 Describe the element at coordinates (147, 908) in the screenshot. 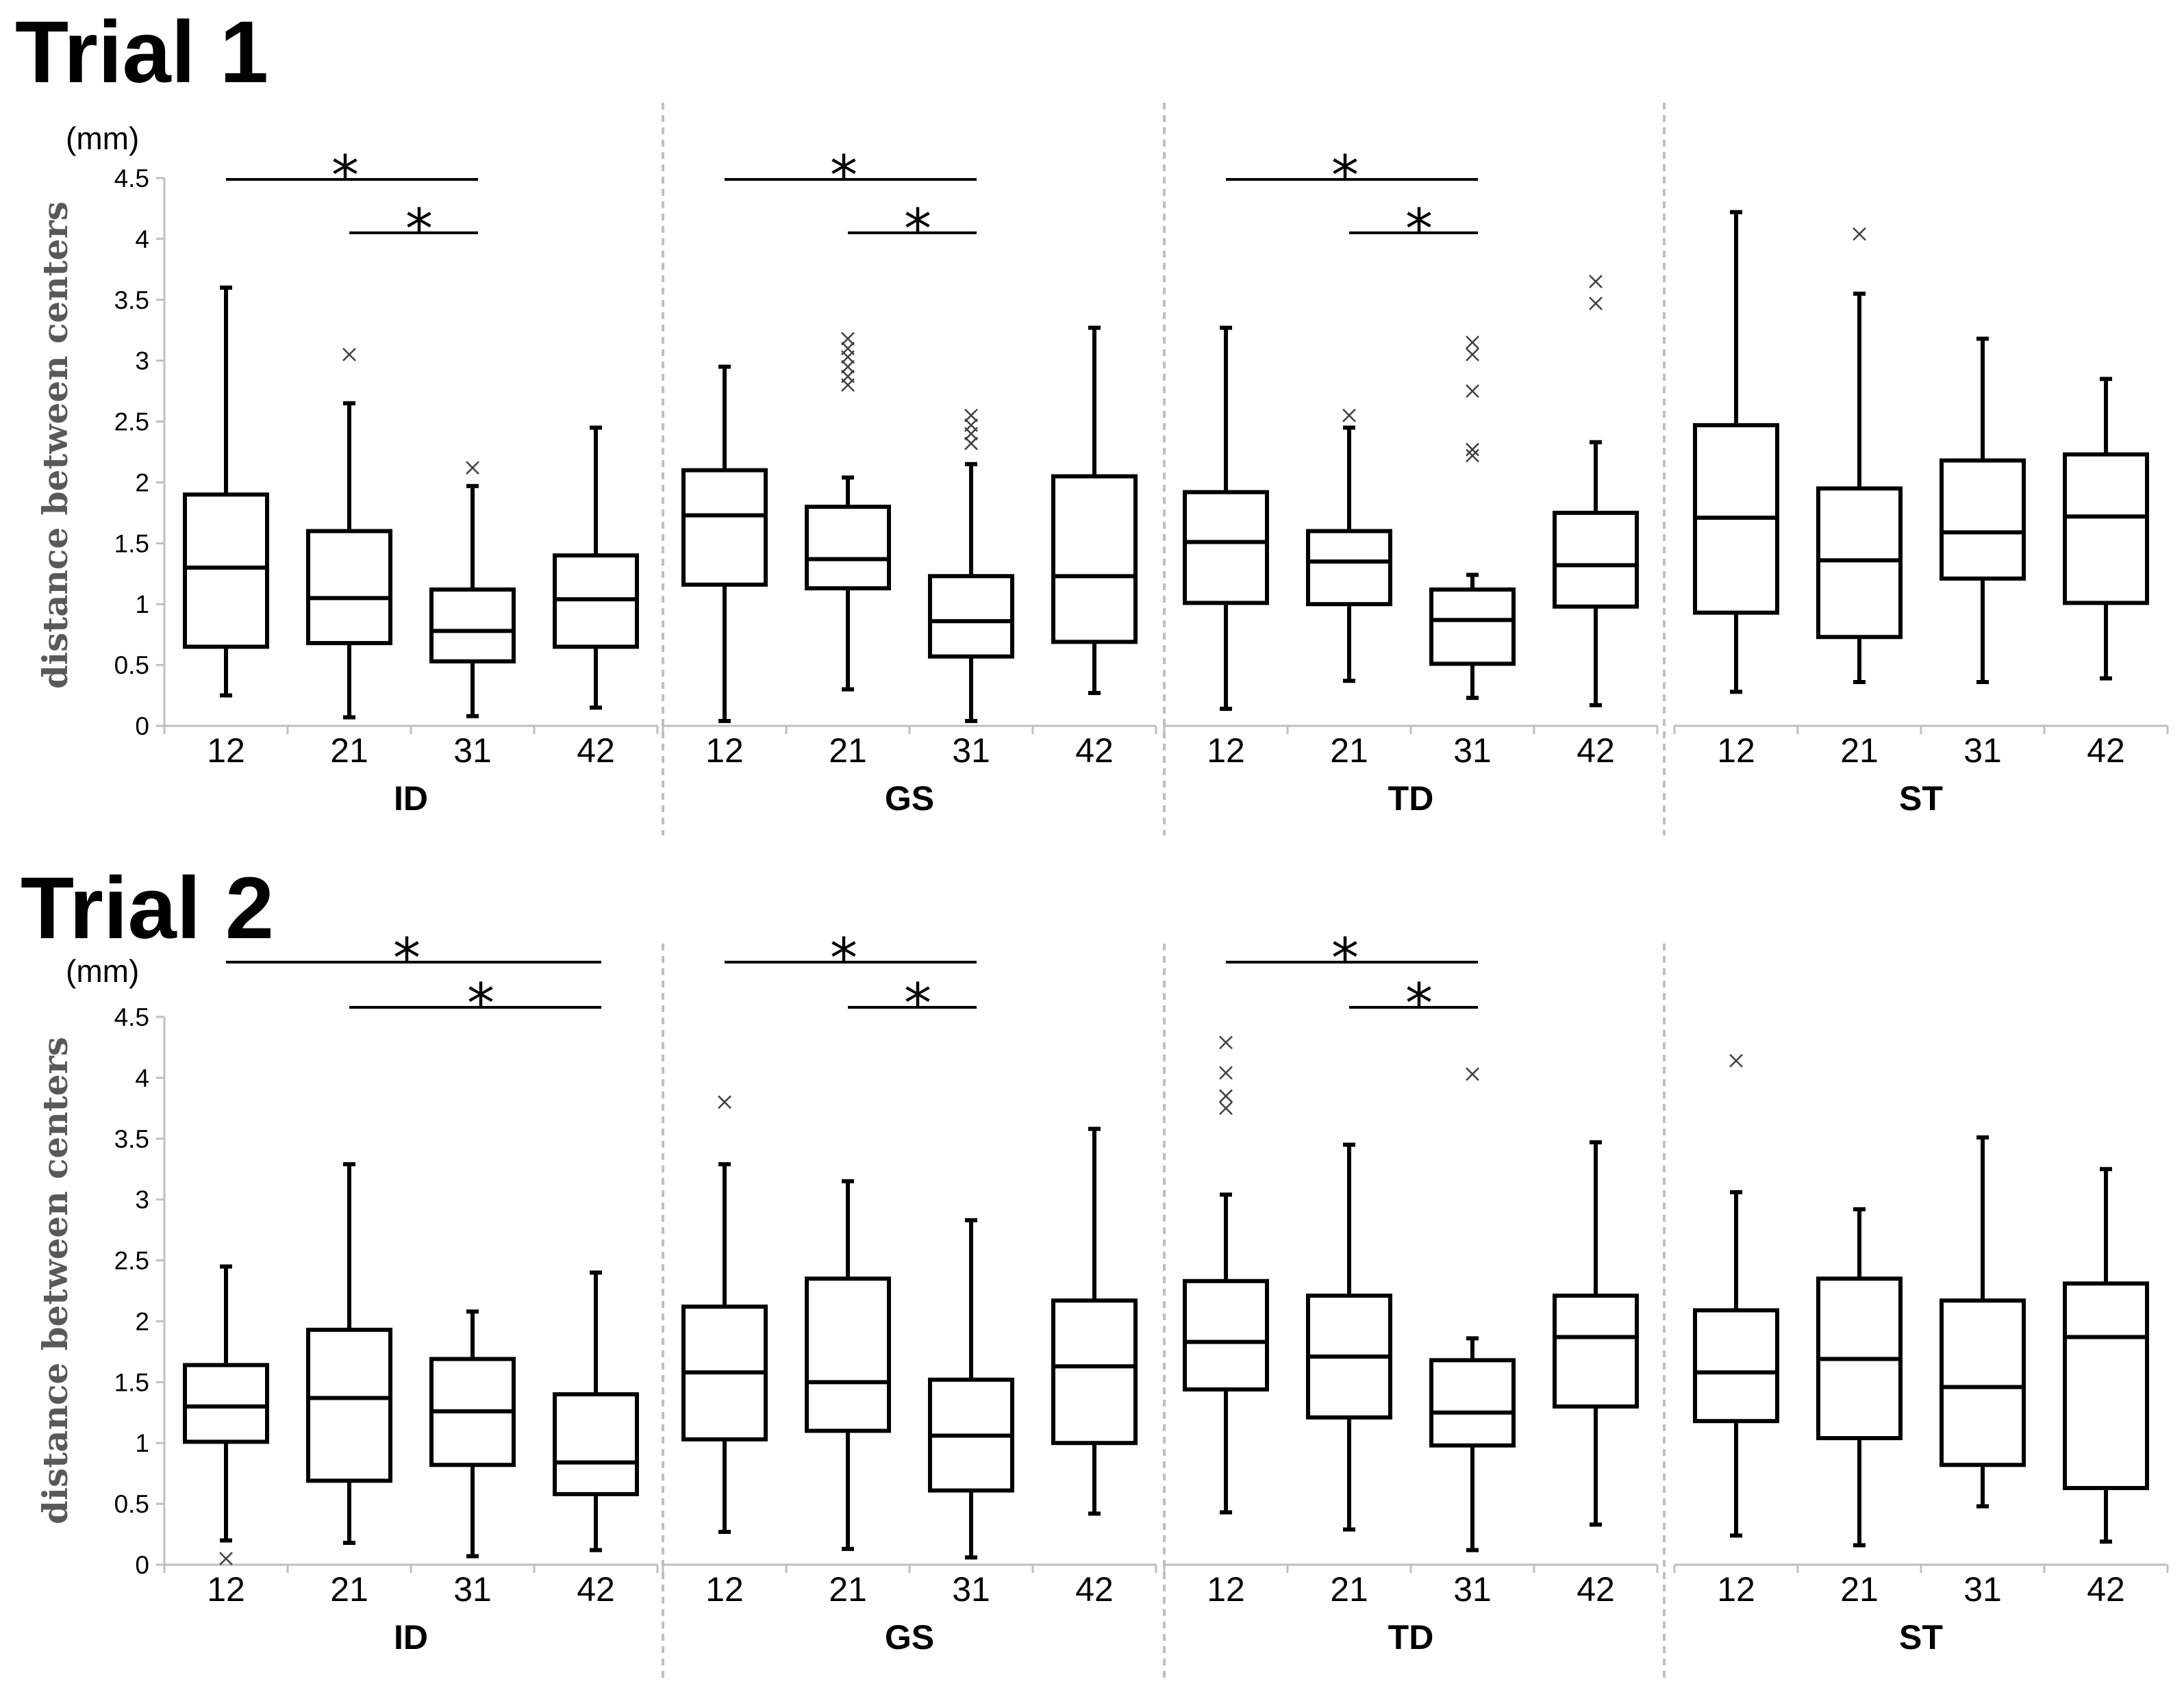

I see `trial-2-title: Trial 2` at that location.